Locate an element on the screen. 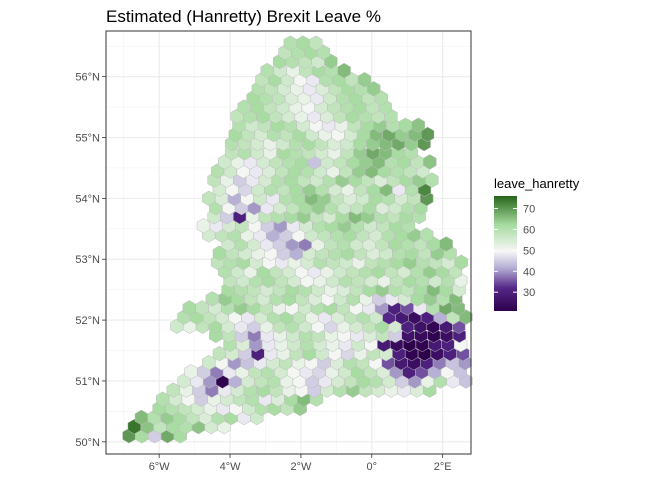 The image size is (672, 480). y-tick-label: 51°N is located at coordinates (87, 382).